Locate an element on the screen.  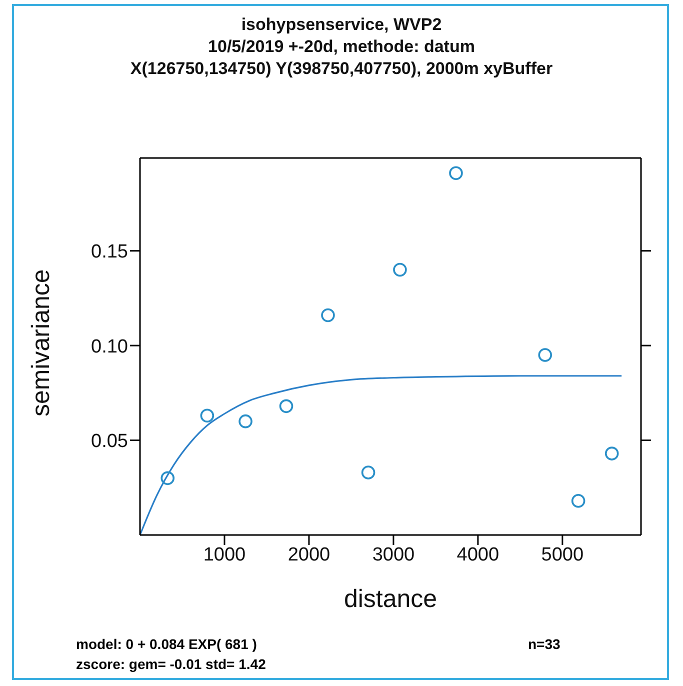
chart-title: isohypsenservice, WVP2 10/5/2019 +-20d, methode: datum X(126750,134750) Y(398750,407750), 2000m xyBuffer is located at coordinates (341, 47).